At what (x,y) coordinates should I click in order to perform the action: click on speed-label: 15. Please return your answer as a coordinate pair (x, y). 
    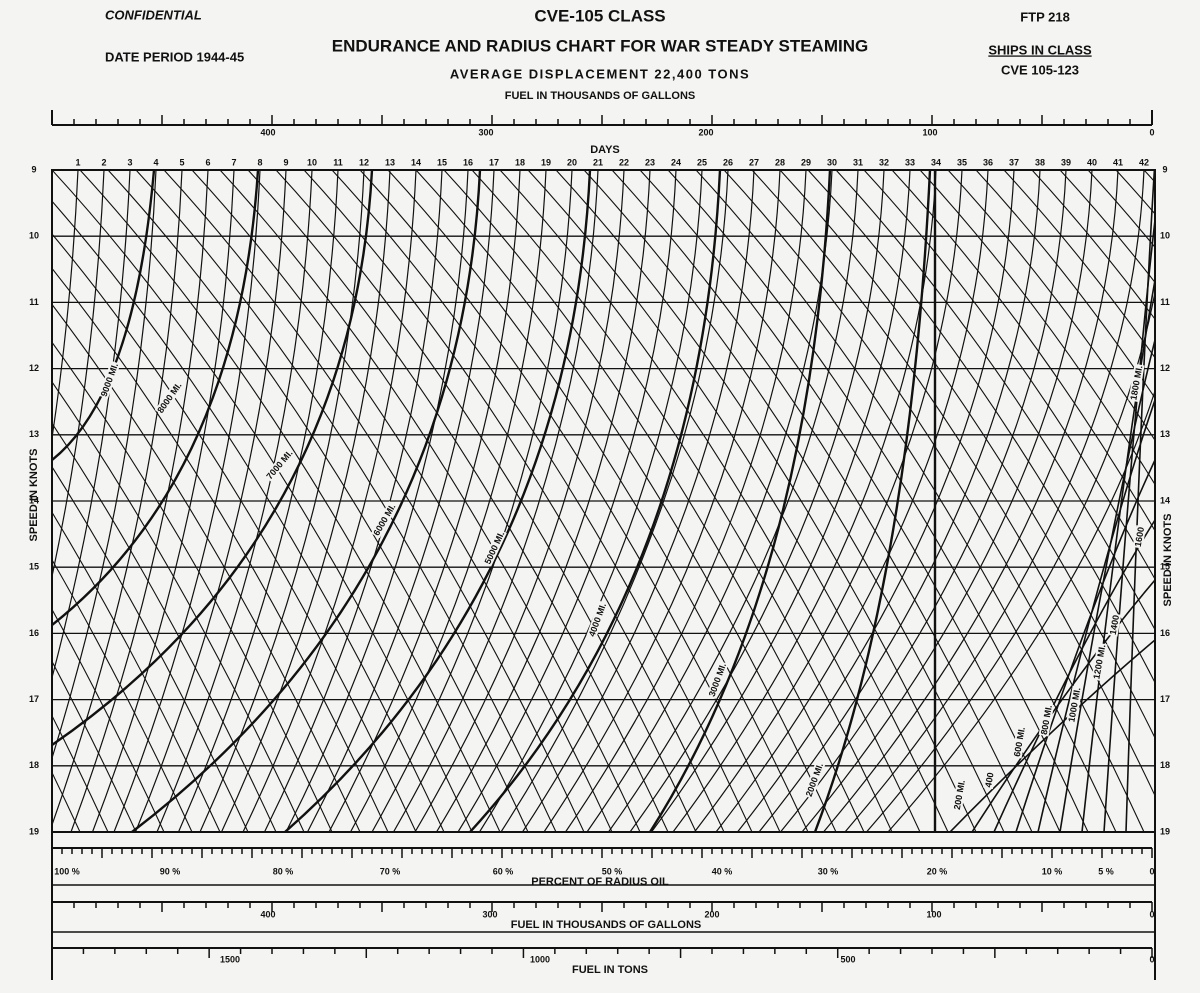
    Looking at the image, I should click on (34, 567).